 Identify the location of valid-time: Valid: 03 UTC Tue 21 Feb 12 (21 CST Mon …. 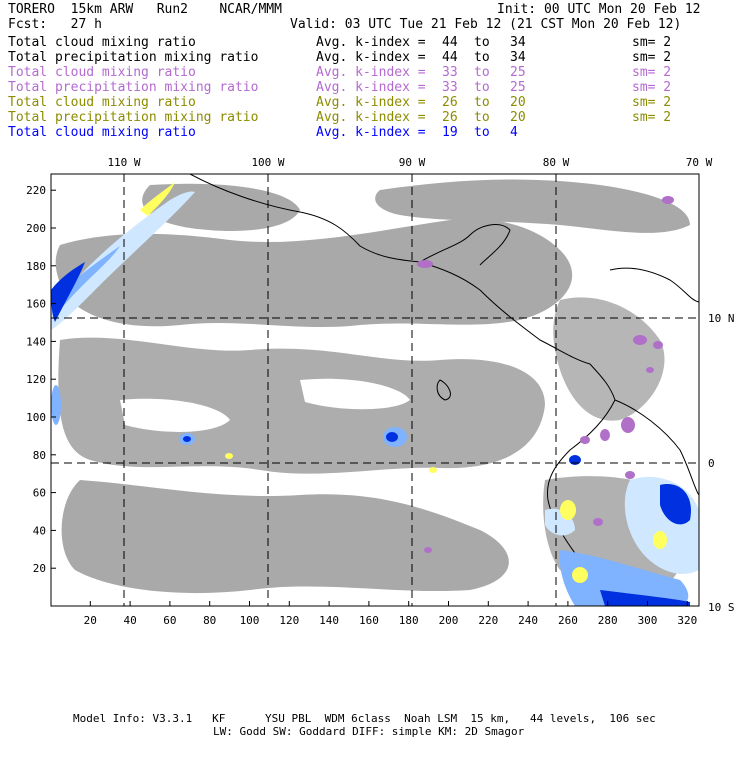
(486, 24).